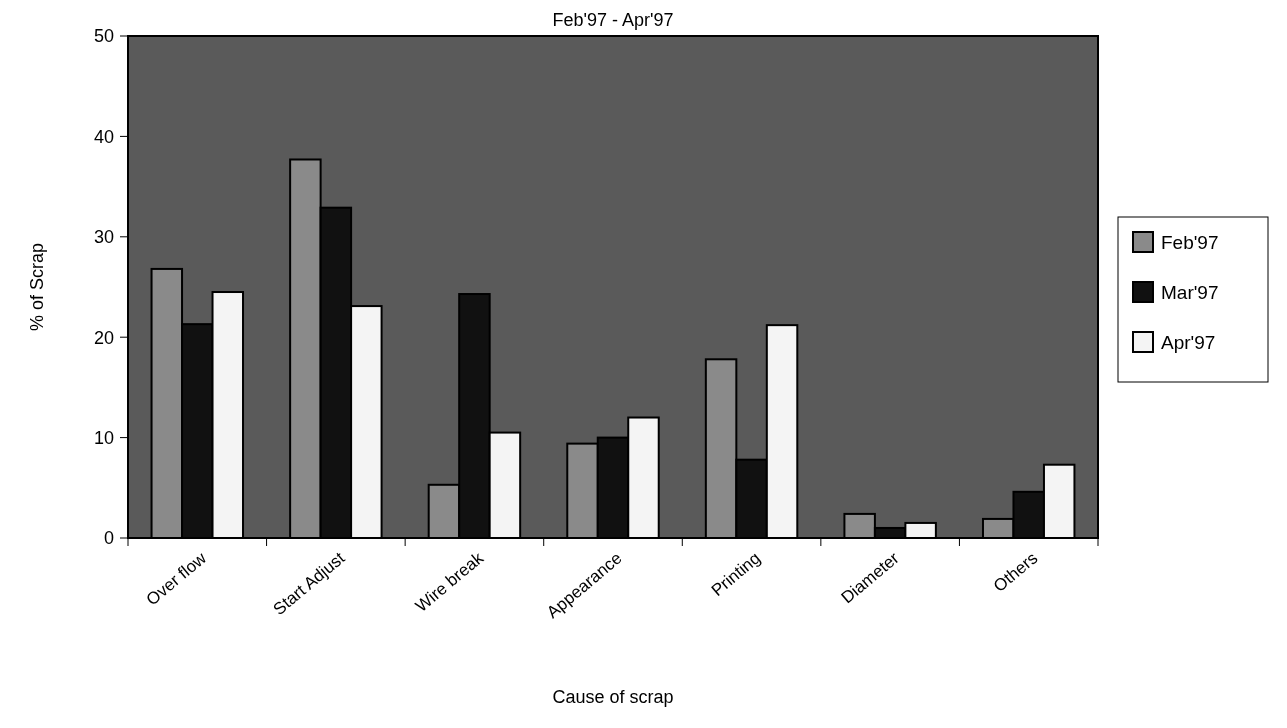  What do you see at coordinates (613, 697) in the screenshot?
I see `x-axis-title: Cause of scrap` at bounding box center [613, 697].